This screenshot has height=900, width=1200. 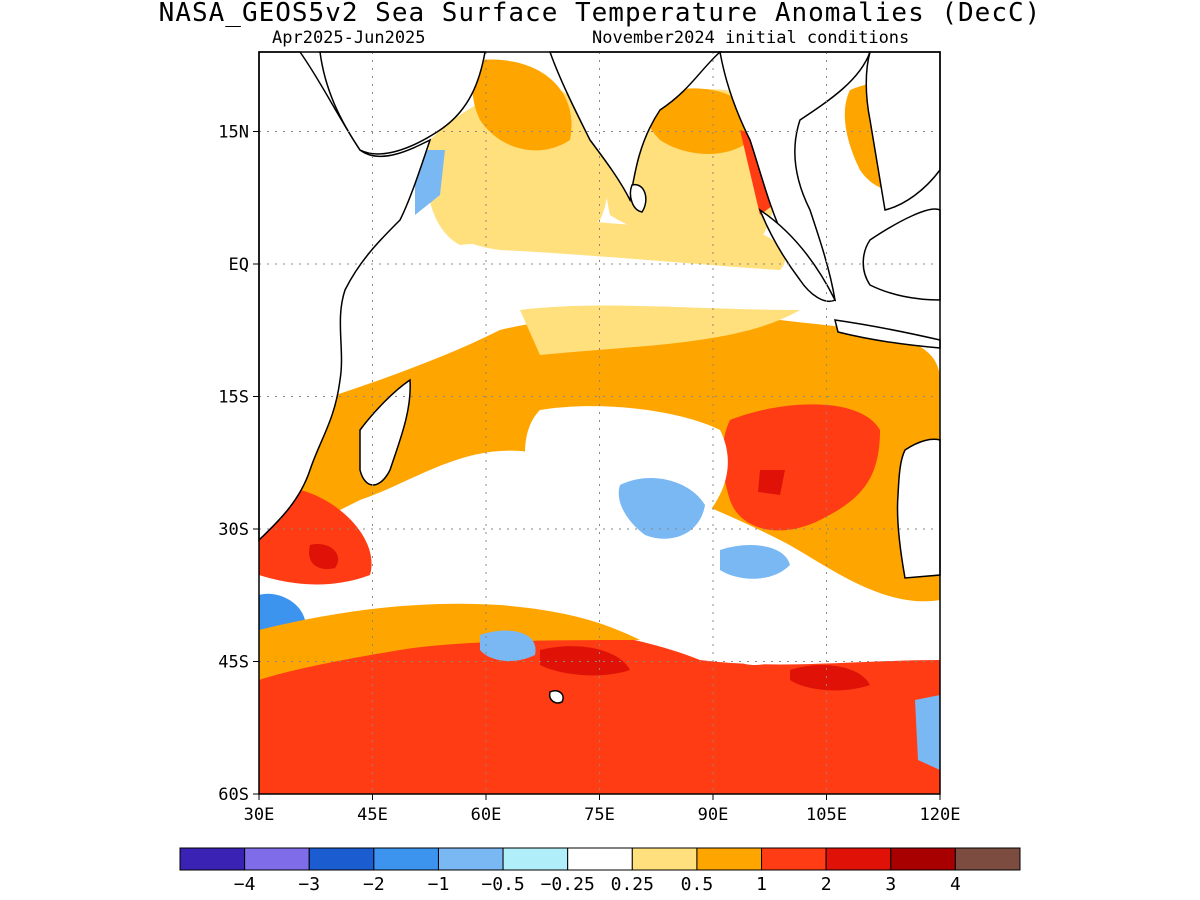 I want to click on india-land, so click(x=635, y=127).